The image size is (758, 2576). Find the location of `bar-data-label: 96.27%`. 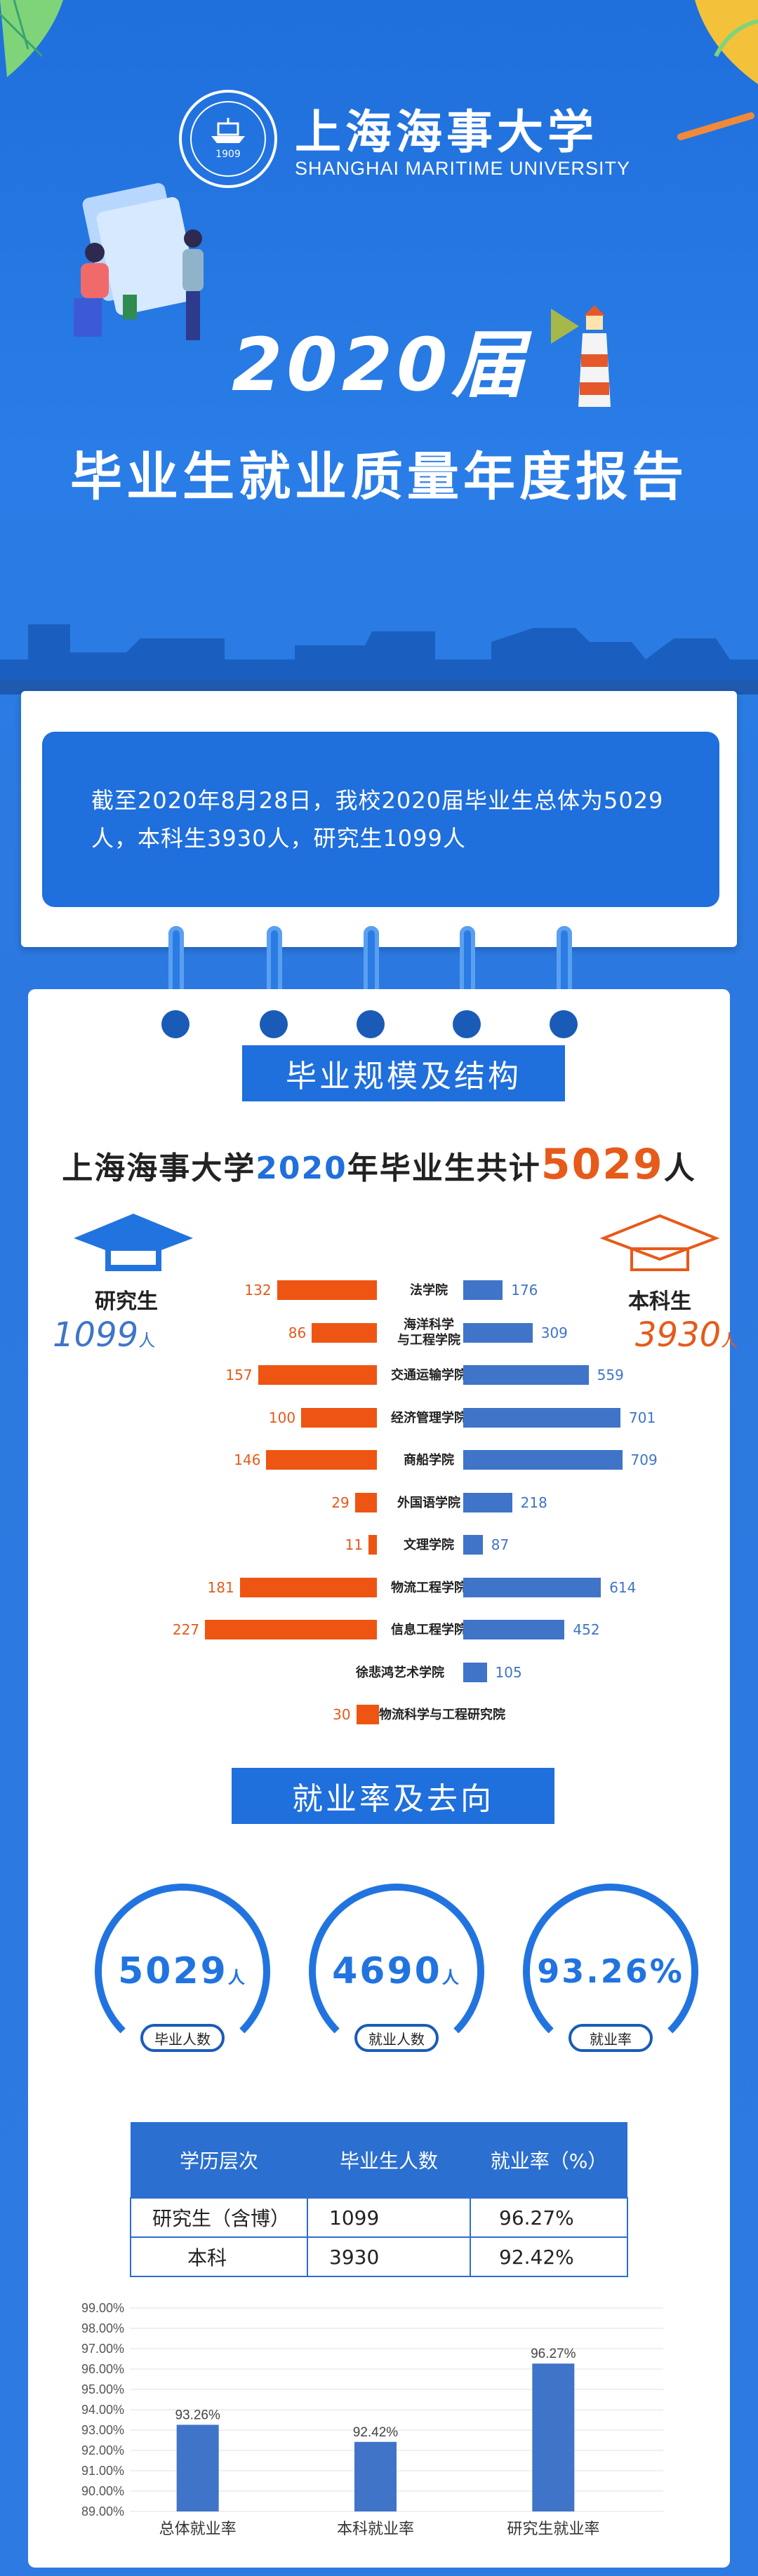

bar-data-label: 96.27% is located at coordinates (554, 2354).